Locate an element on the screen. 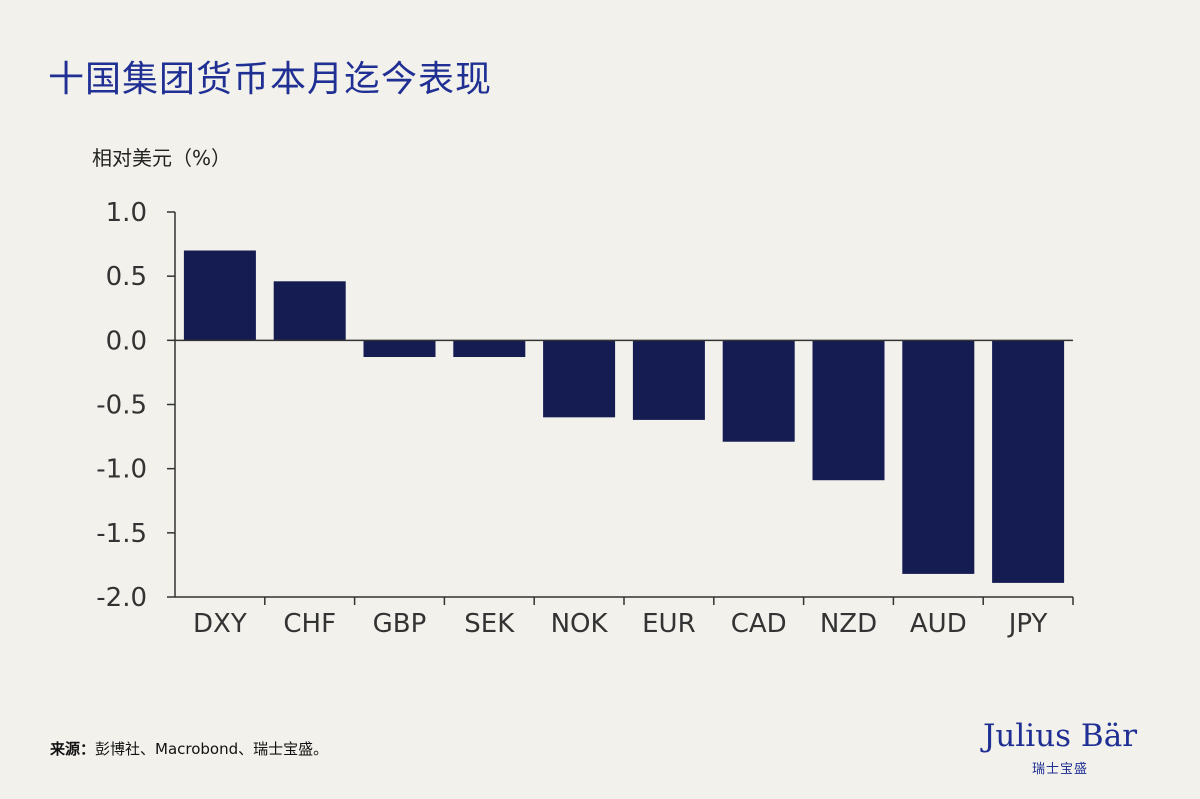 This screenshot has height=799, width=1200. y-tick-label: 0.0 is located at coordinates (126, 341).